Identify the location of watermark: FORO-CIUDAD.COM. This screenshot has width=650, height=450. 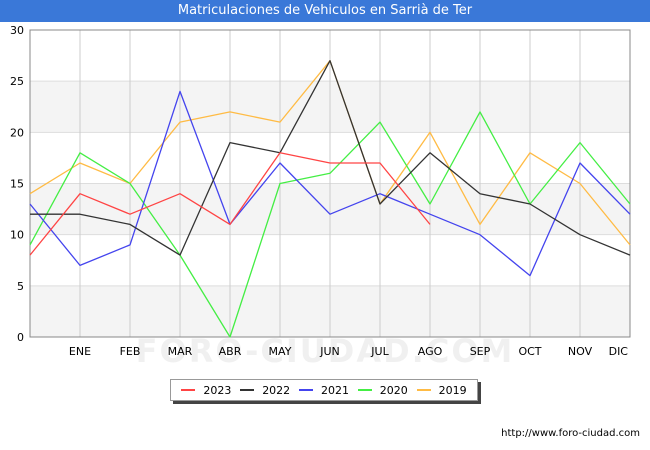
(325, 351).